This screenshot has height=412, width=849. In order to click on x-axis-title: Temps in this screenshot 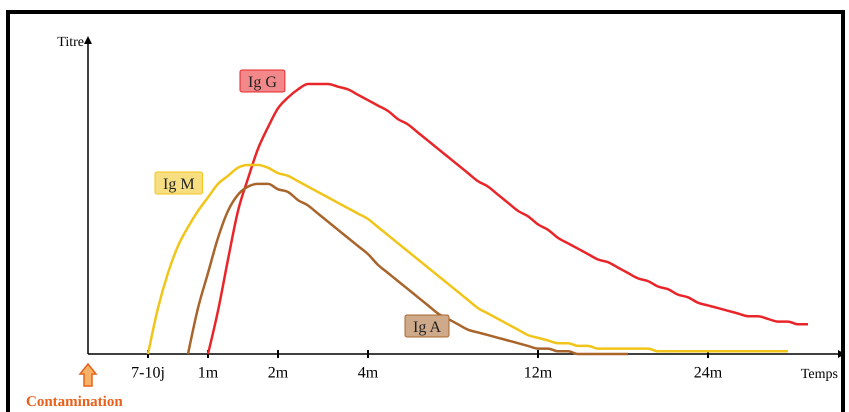, I will do `click(819, 374)`.